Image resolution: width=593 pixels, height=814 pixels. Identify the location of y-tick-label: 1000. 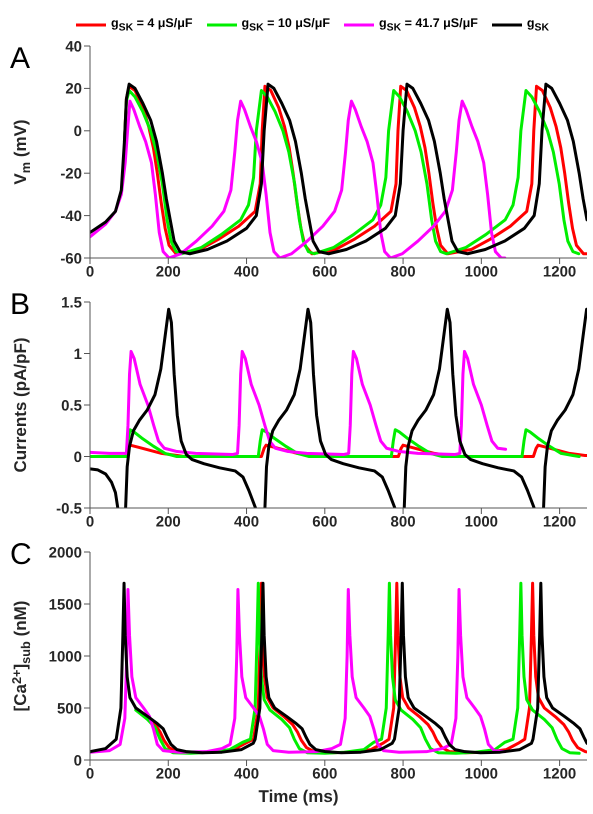
(65, 657).